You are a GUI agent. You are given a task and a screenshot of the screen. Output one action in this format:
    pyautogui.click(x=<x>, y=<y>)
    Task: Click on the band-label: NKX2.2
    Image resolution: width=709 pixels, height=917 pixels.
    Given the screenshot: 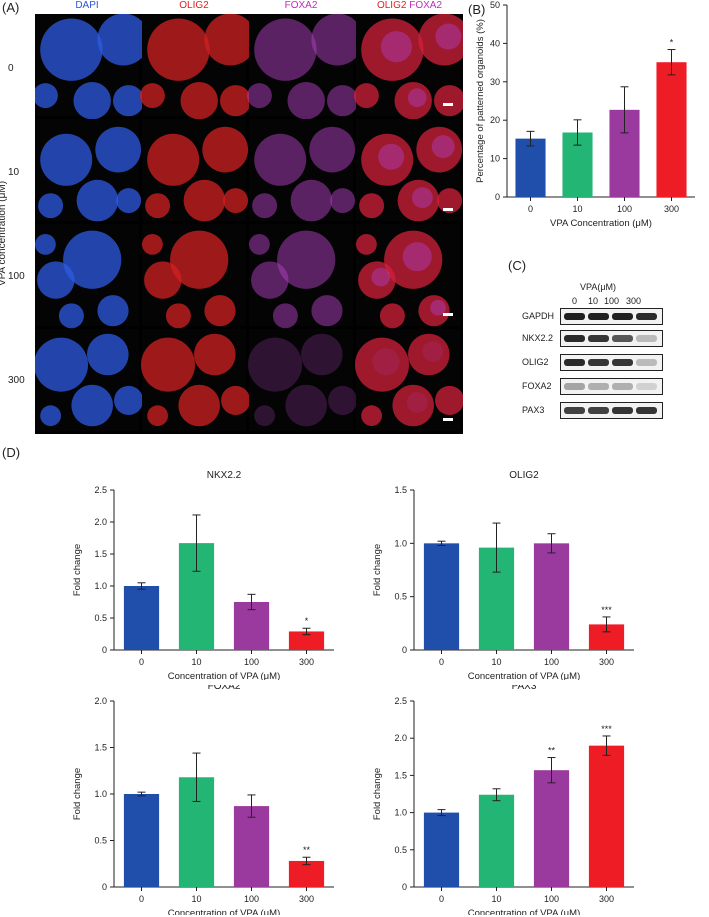 What is the action you would take?
    pyautogui.click(x=538, y=338)
    